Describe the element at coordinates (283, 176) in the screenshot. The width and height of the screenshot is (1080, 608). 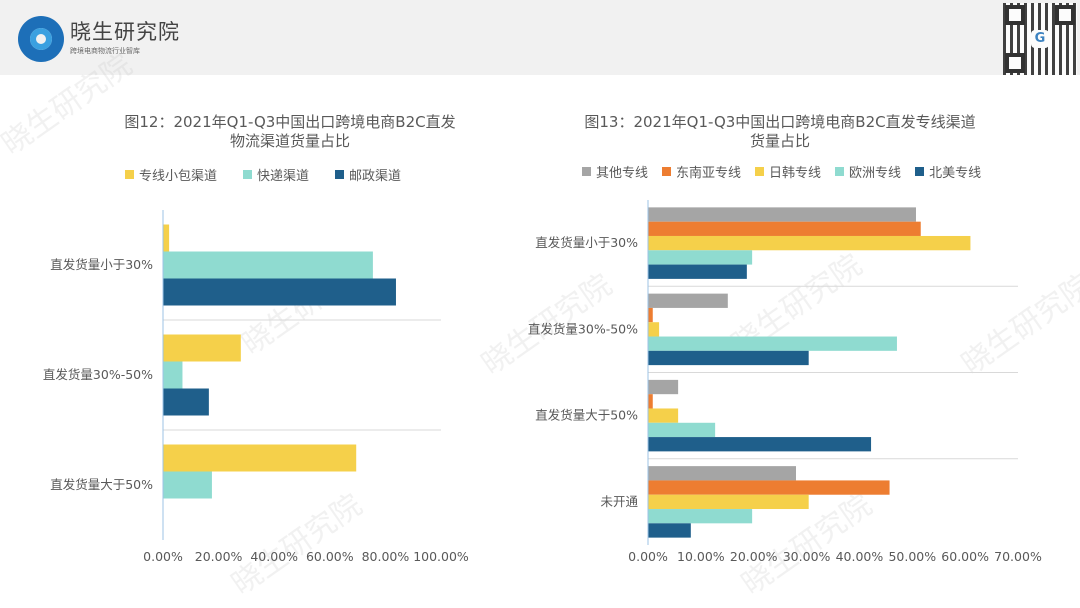
I see `legend-label: 快递渠道` at that location.